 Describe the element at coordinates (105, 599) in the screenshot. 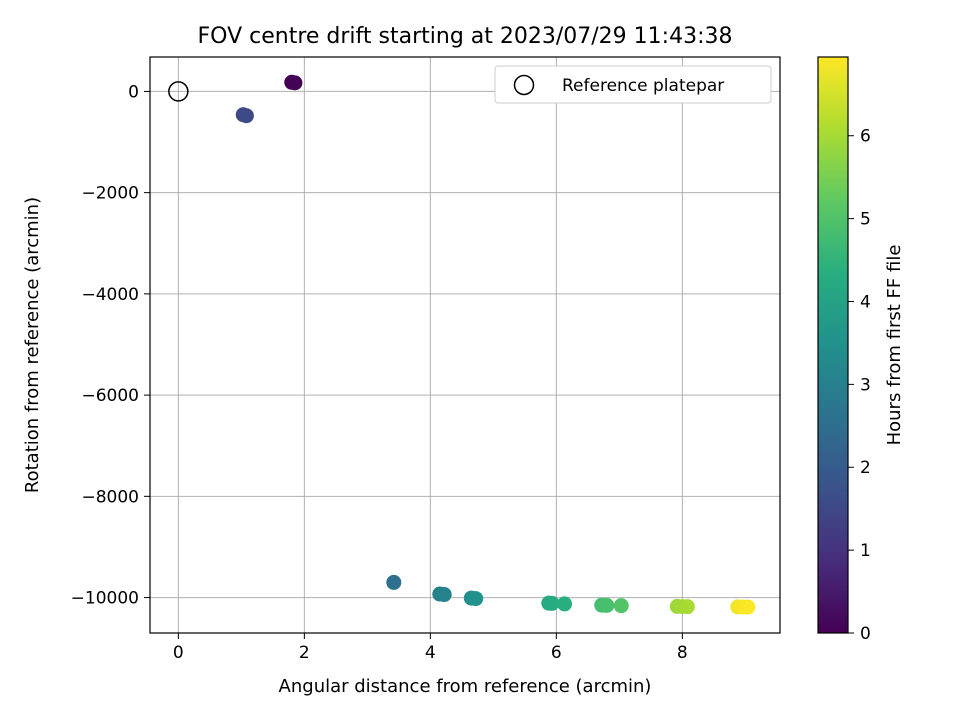

I see `y-tick-label: −10000` at that location.